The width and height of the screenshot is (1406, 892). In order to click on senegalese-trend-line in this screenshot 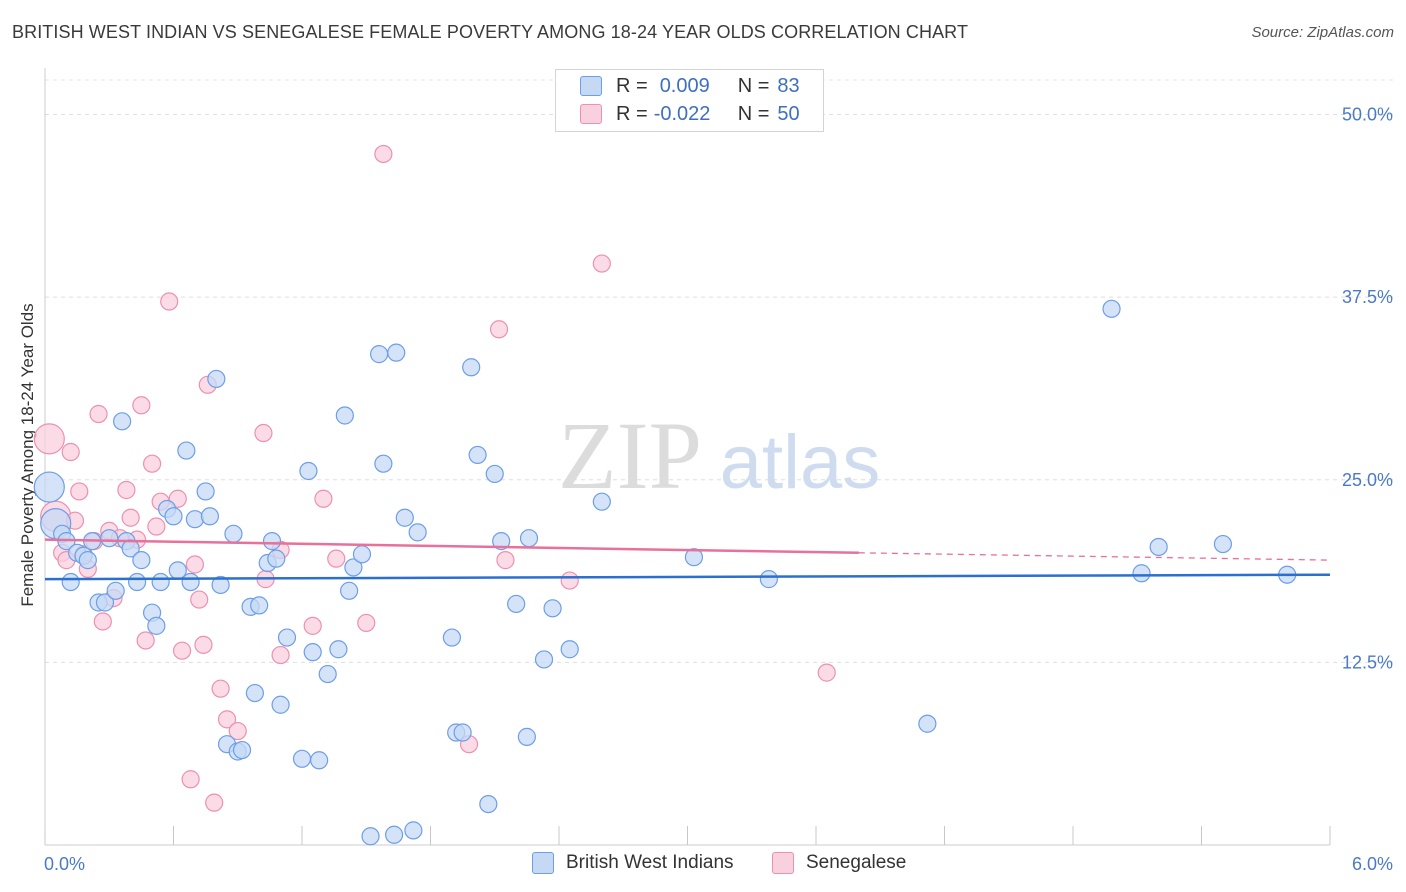, I will do `click(451, 546)`.